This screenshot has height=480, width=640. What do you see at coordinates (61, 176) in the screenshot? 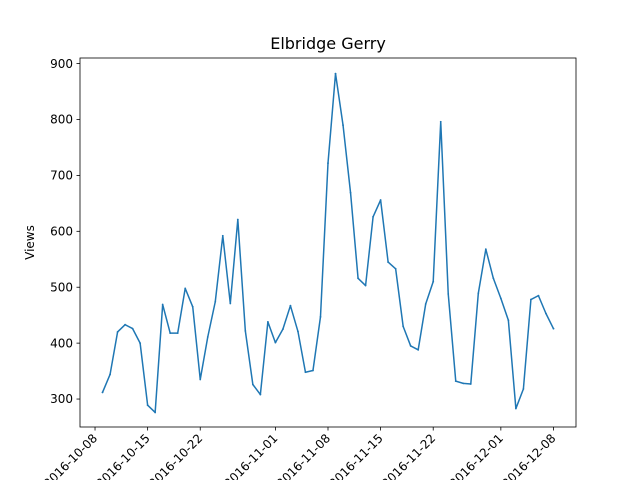
I see `y-tick-label: 700` at bounding box center [61, 176].